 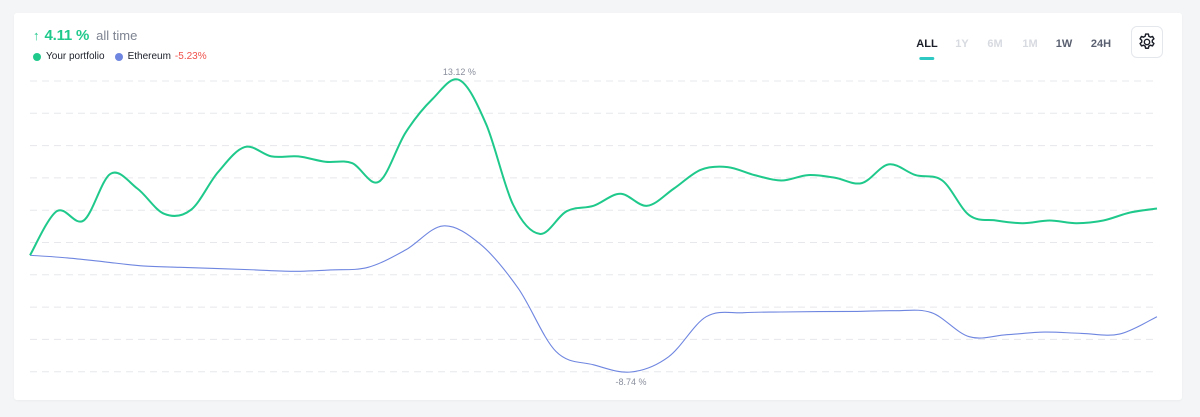 What do you see at coordinates (75, 56) in the screenshot?
I see `legend-portfolio-label: Your portfolio` at bounding box center [75, 56].